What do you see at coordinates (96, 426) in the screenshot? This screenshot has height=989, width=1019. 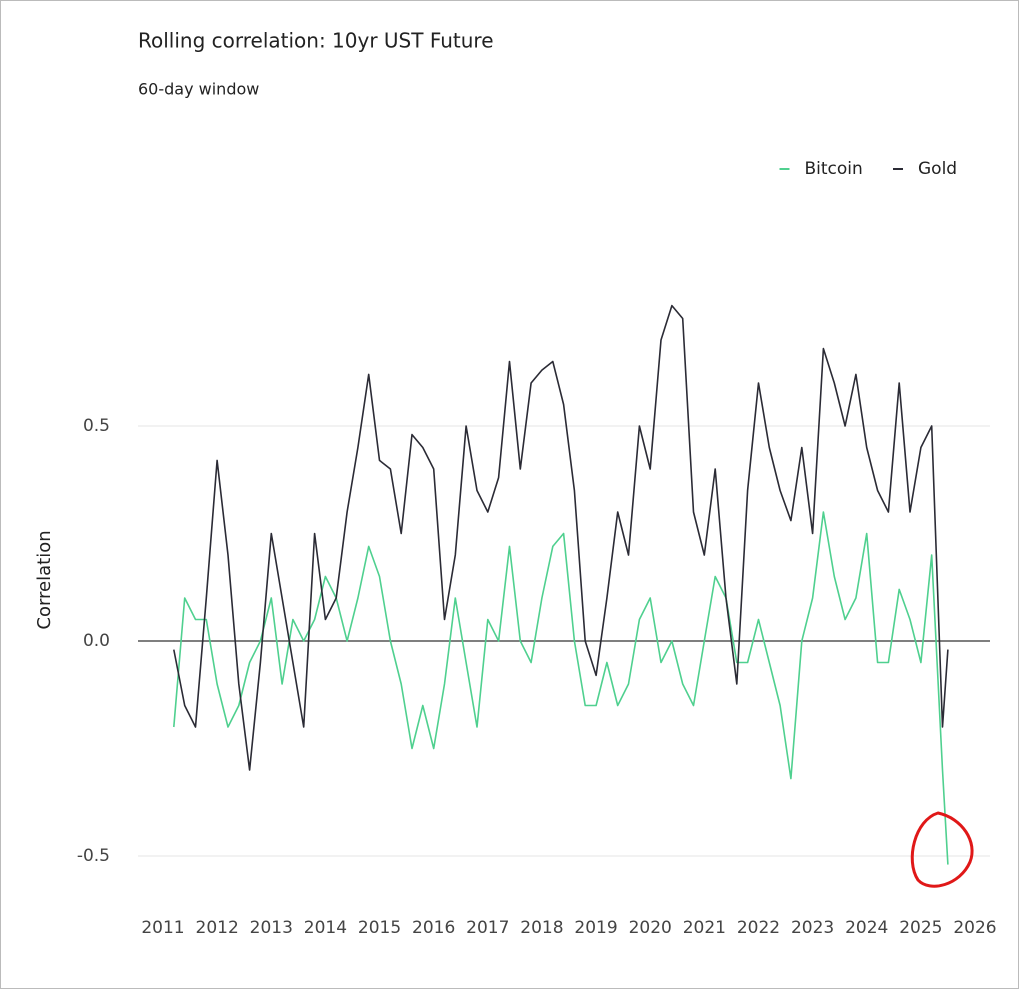 I see `y-tick-label: 0.5` at bounding box center [96, 426].